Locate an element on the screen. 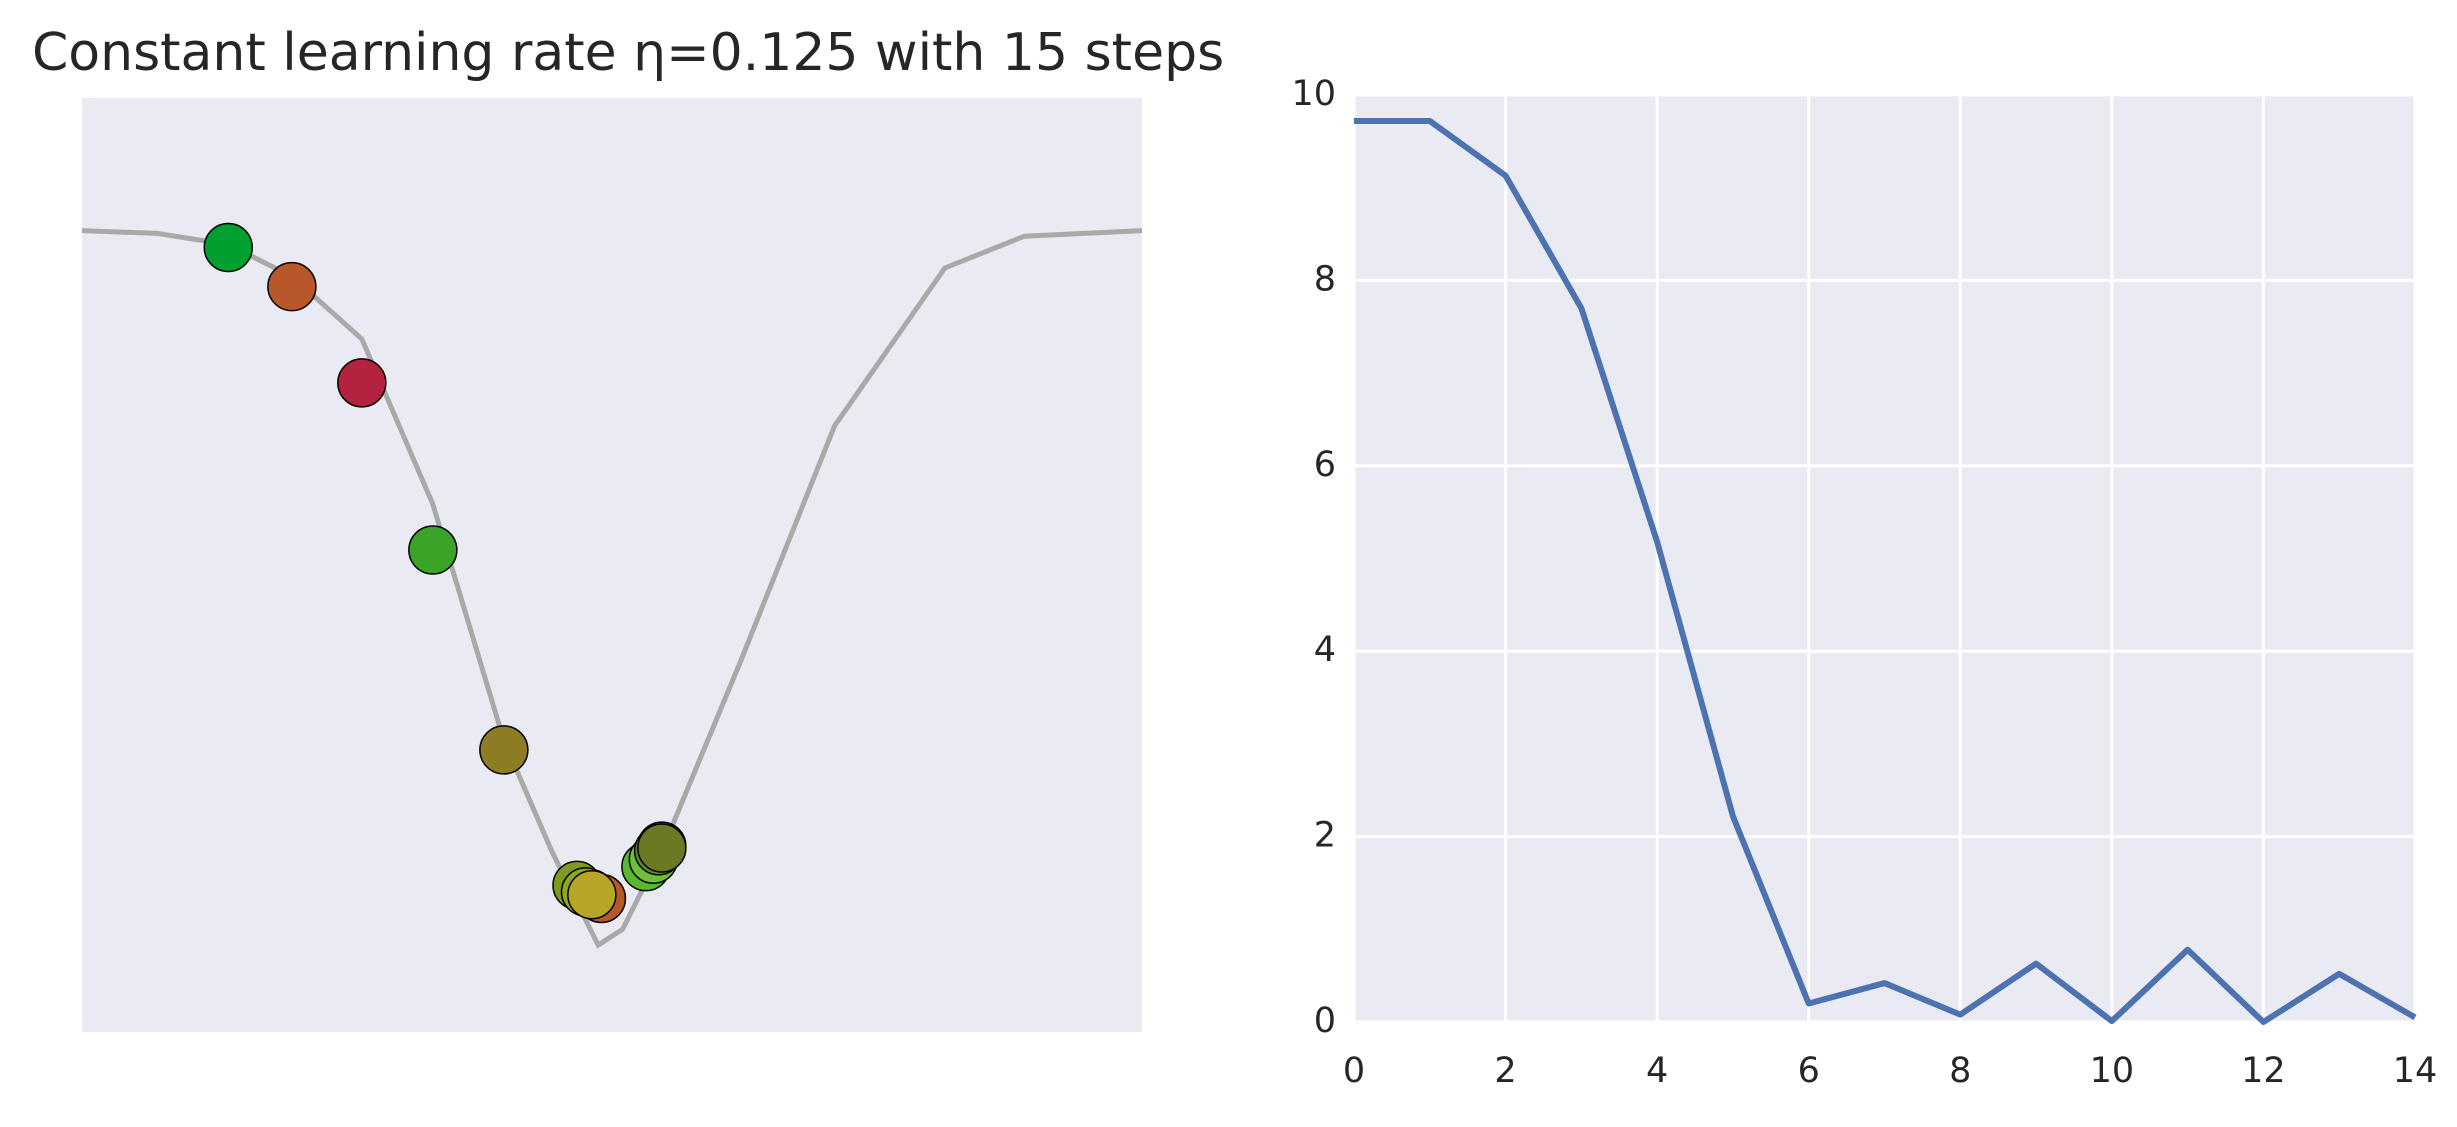  y-tick-label: 2 is located at coordinates (1325, 836).